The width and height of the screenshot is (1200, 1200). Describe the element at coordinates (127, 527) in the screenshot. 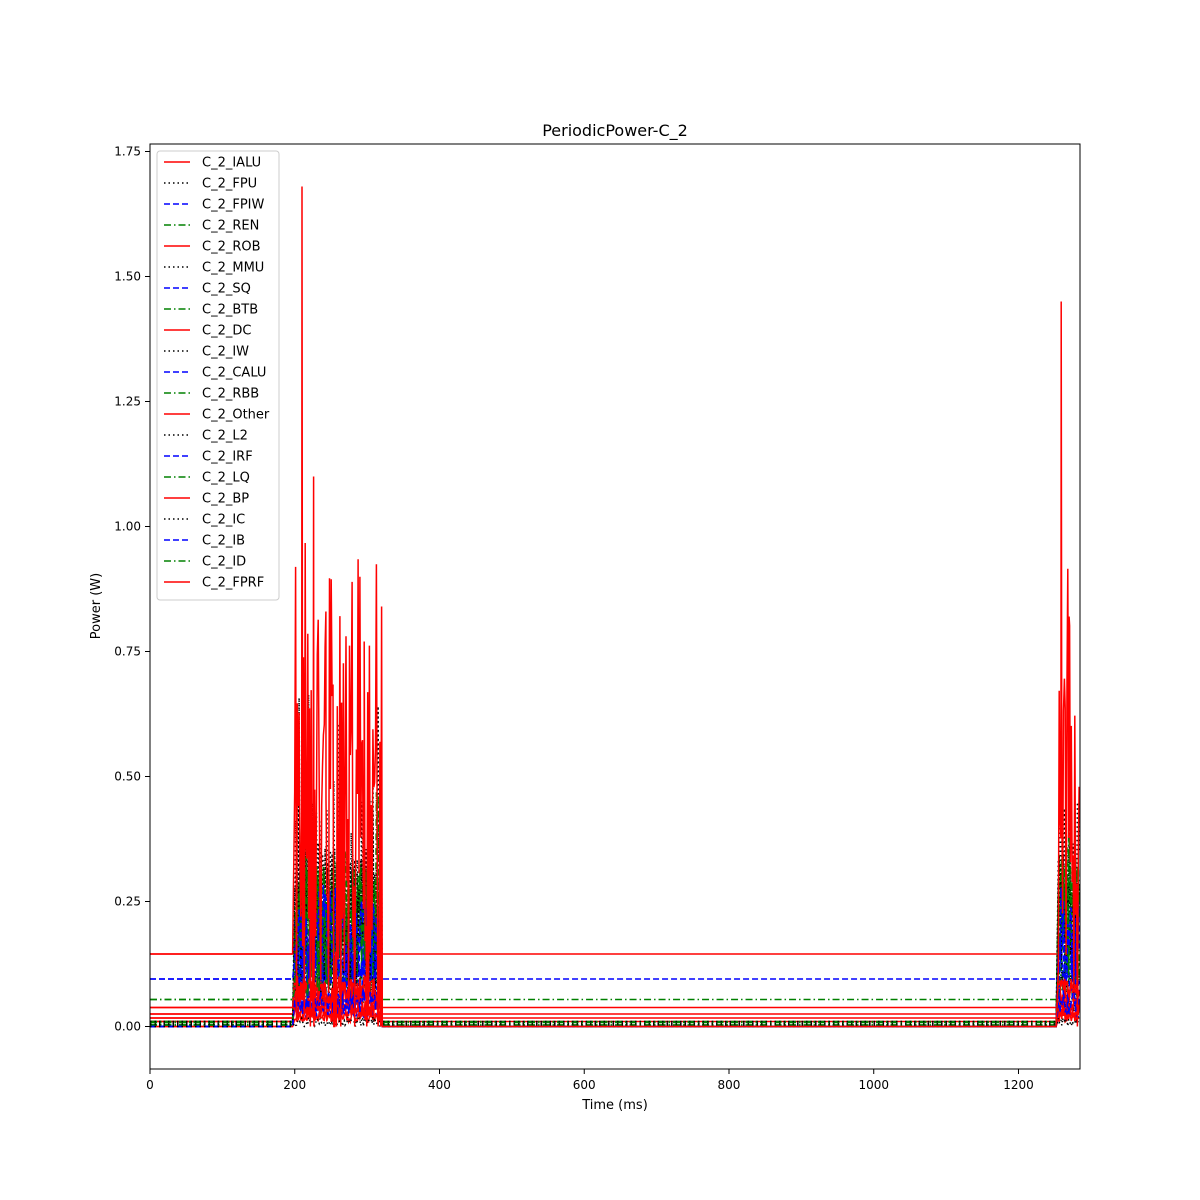

I see `y-tick-label: 1.00` at that location.